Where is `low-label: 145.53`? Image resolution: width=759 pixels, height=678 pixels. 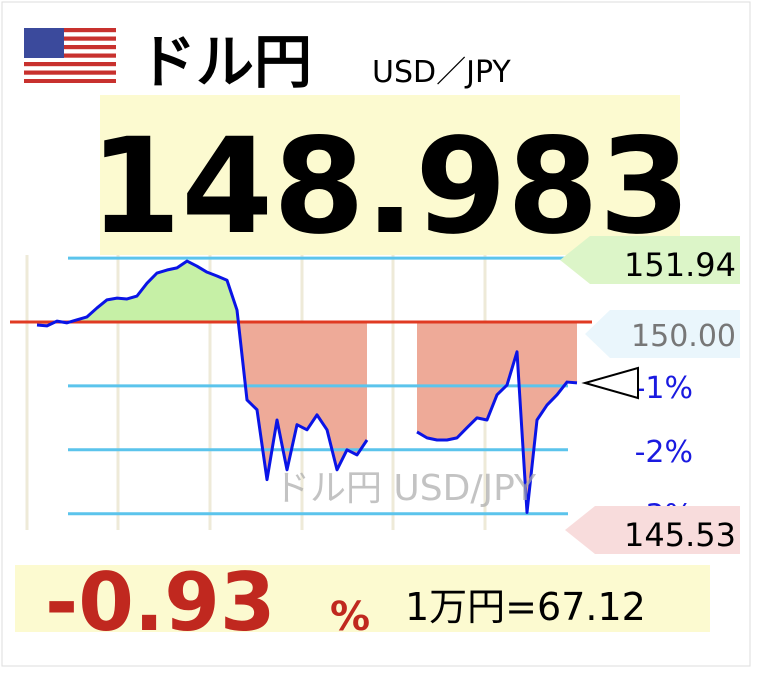
low-label: 145.53 is located at coordinates (680, 535).